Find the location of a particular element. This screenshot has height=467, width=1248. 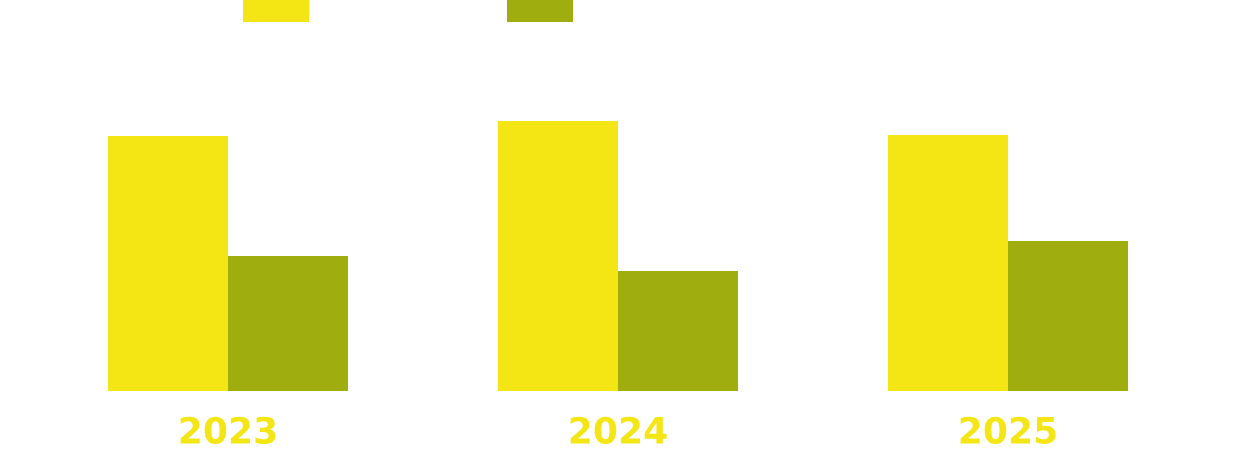

x-tick-label: 2024 is located at coordinates (618, 430).